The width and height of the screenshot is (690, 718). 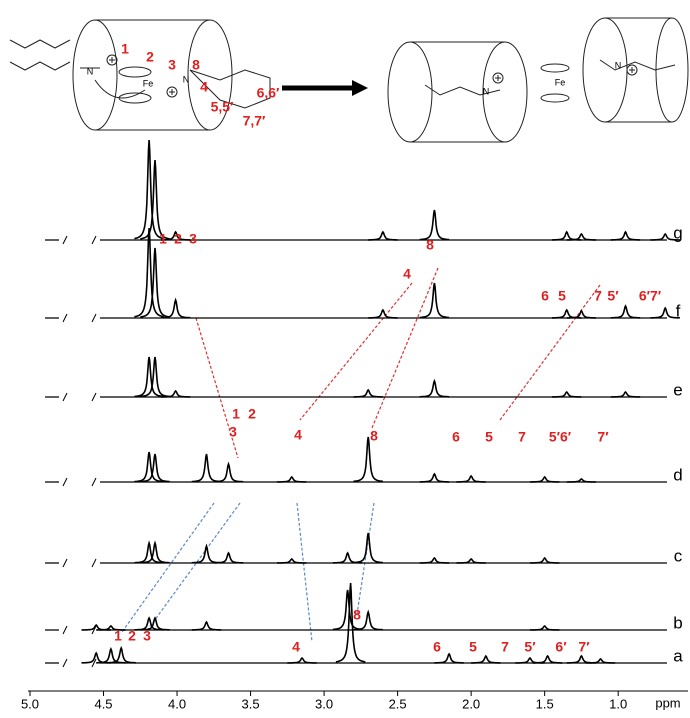 I want to click on structure-label: 2, so click(x=150, y=57).